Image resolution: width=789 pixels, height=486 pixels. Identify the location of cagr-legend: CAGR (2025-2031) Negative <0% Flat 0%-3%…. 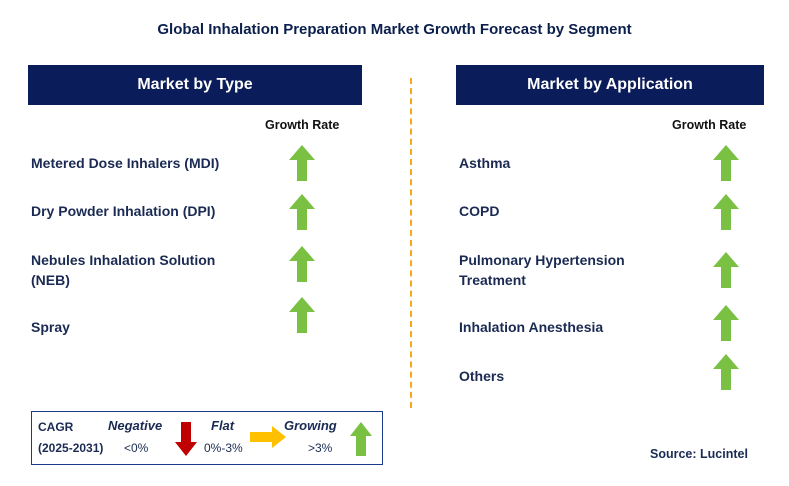
(207, 438).